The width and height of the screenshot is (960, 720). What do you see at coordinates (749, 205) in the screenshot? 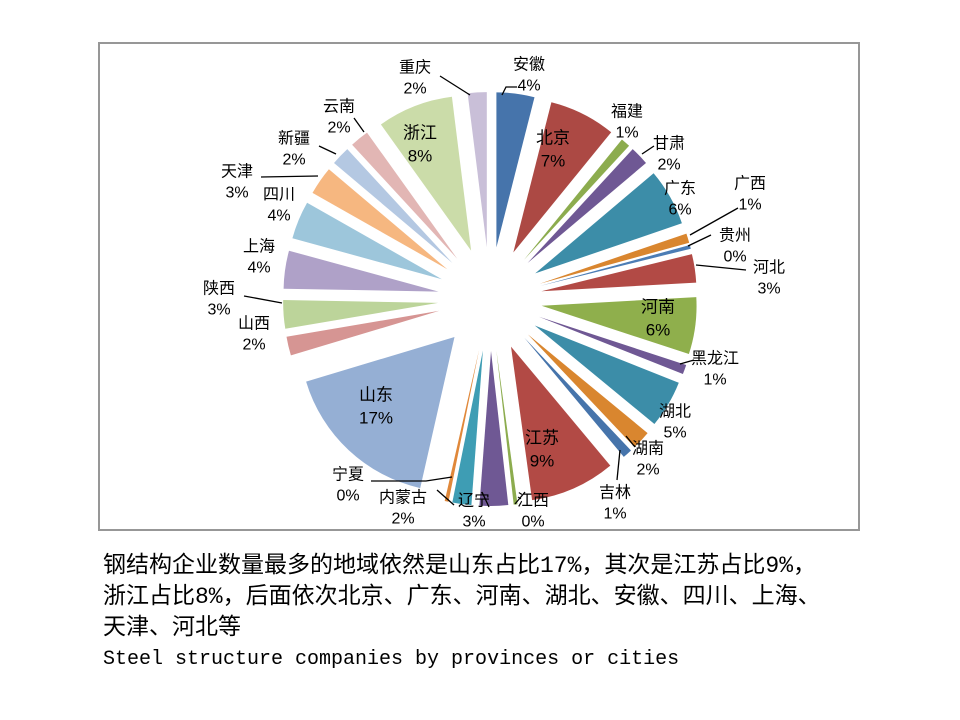
I see `slice-percent-guangxi: 1%` at bounding box center [749, 205].